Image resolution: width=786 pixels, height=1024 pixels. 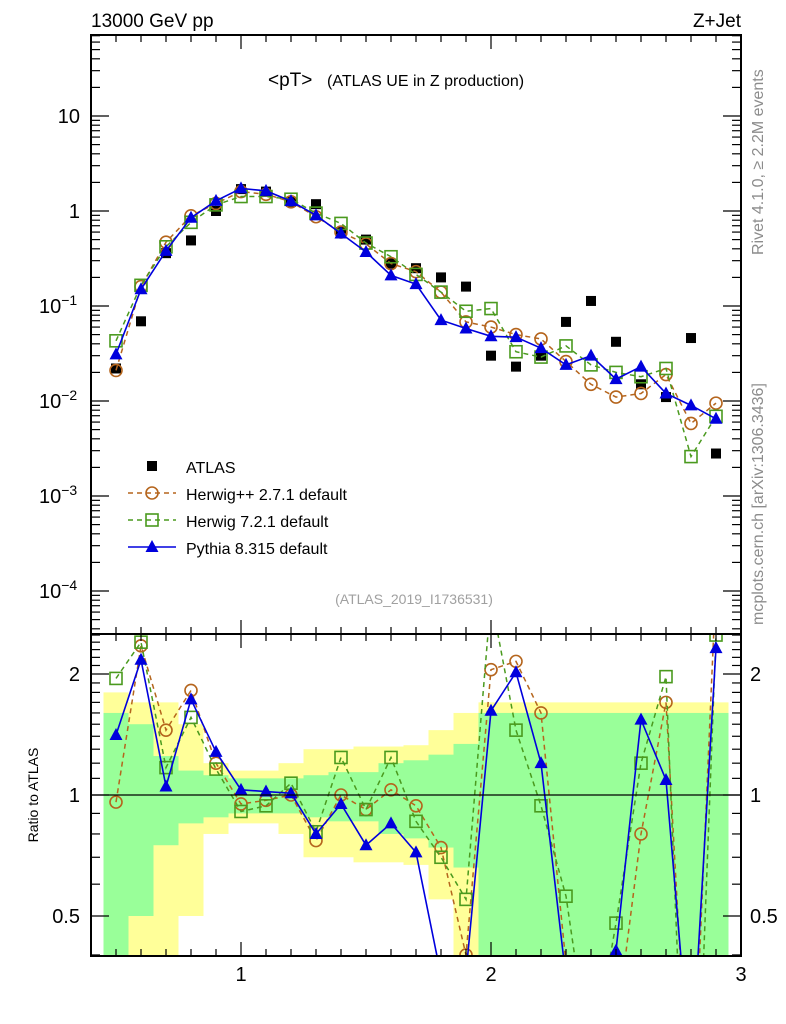 What do you see at coordinates (74, 675) in the screenshot?
I see `ratio-y-tick-label-left: 2` at bounding box center [74, 675].